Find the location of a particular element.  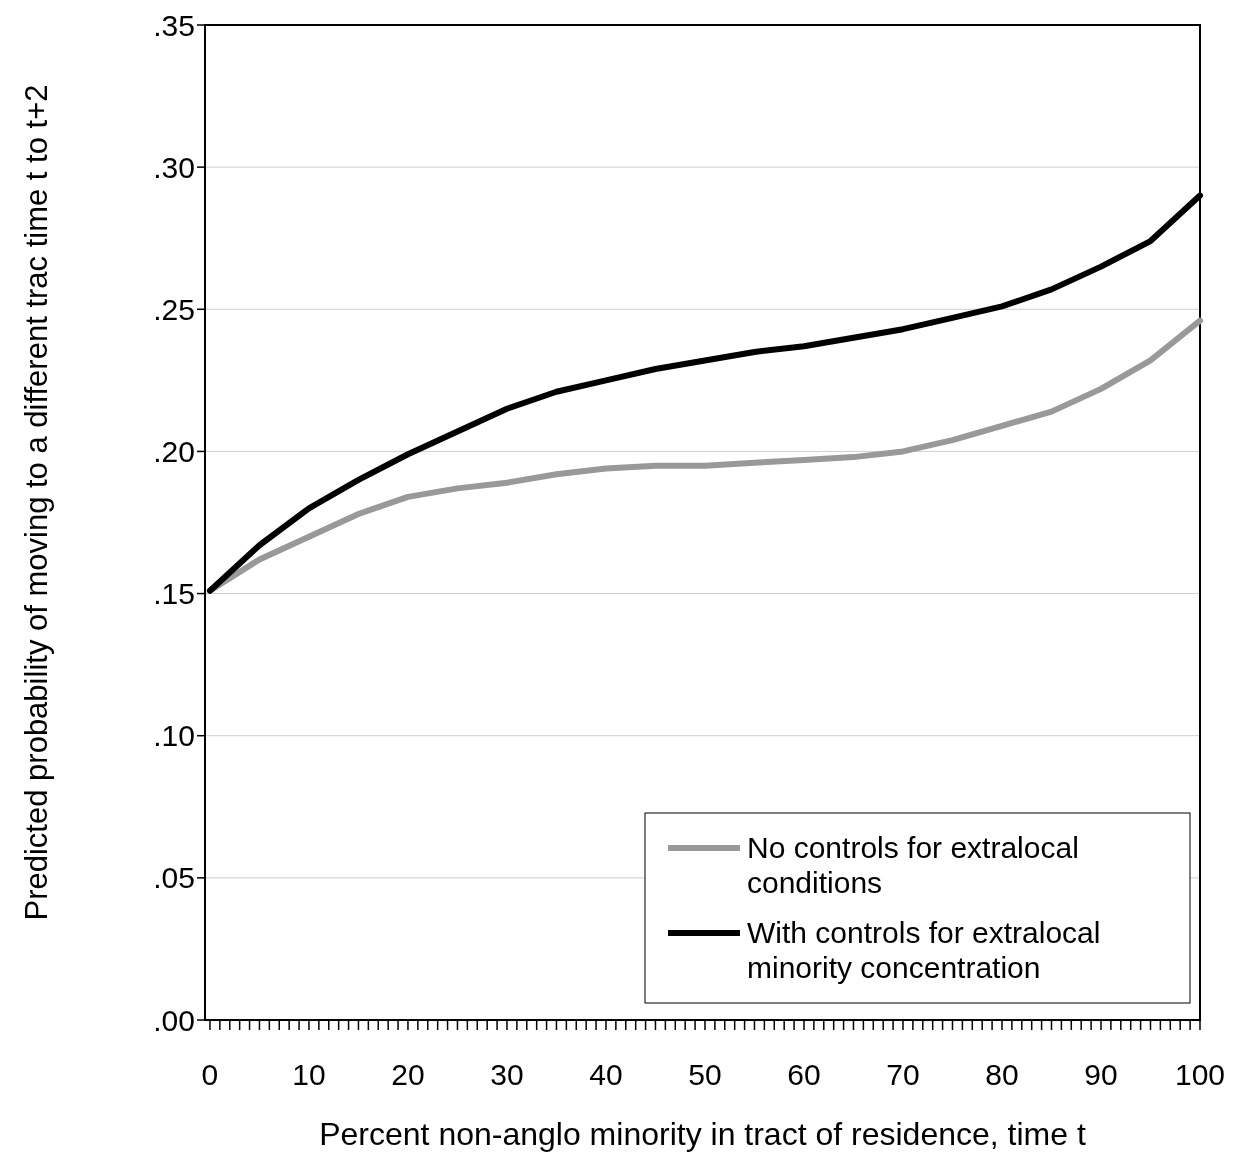

y-tick-label: .05 is located at coordinates (174, 878).